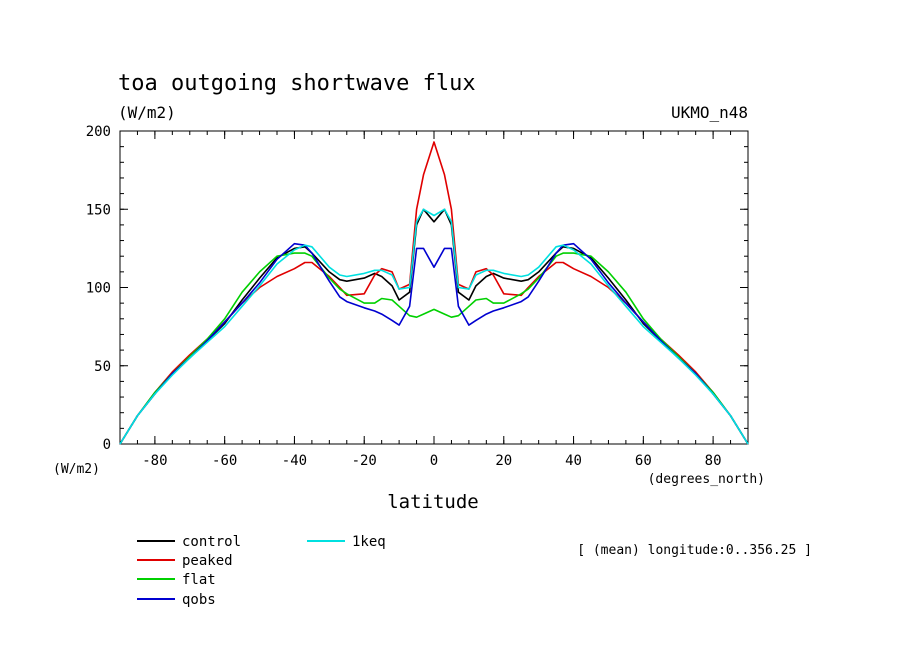  Describe the element at coordinates (199, 600) in the screenshot. I see `legend-label-qobs: qobs` at that location.